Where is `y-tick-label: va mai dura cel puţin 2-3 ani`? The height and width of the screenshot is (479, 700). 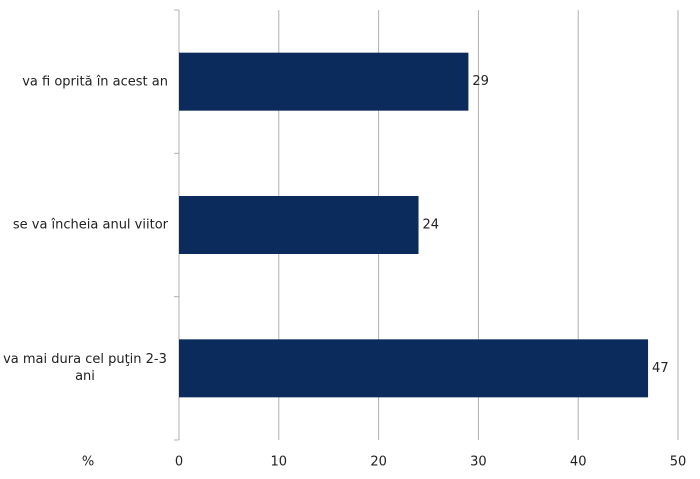 y-tick-label: va mai dura cel puţin 2-3 ani is located at coordinates (85, 368).